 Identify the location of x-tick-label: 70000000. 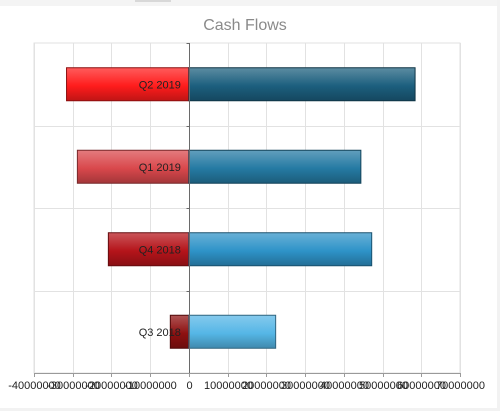
(460, 386).